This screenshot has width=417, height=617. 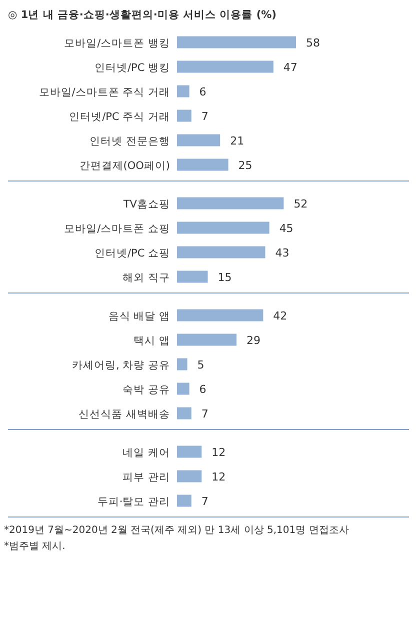 I want to click on y-tick-label: 해외 직구, so click(x=146, y=278).